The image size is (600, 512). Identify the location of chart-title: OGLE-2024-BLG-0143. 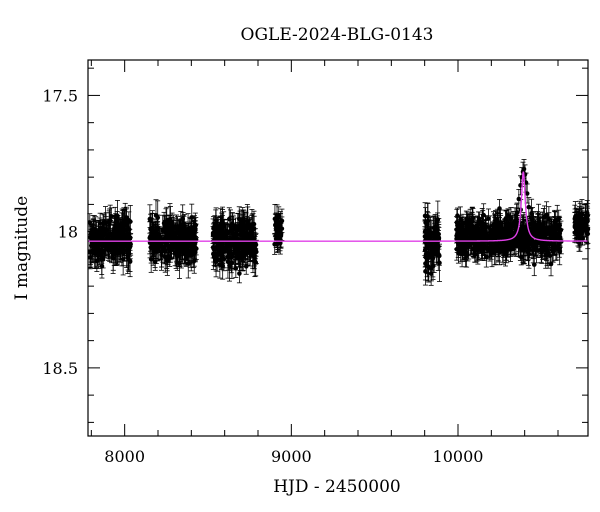
(337, 35).